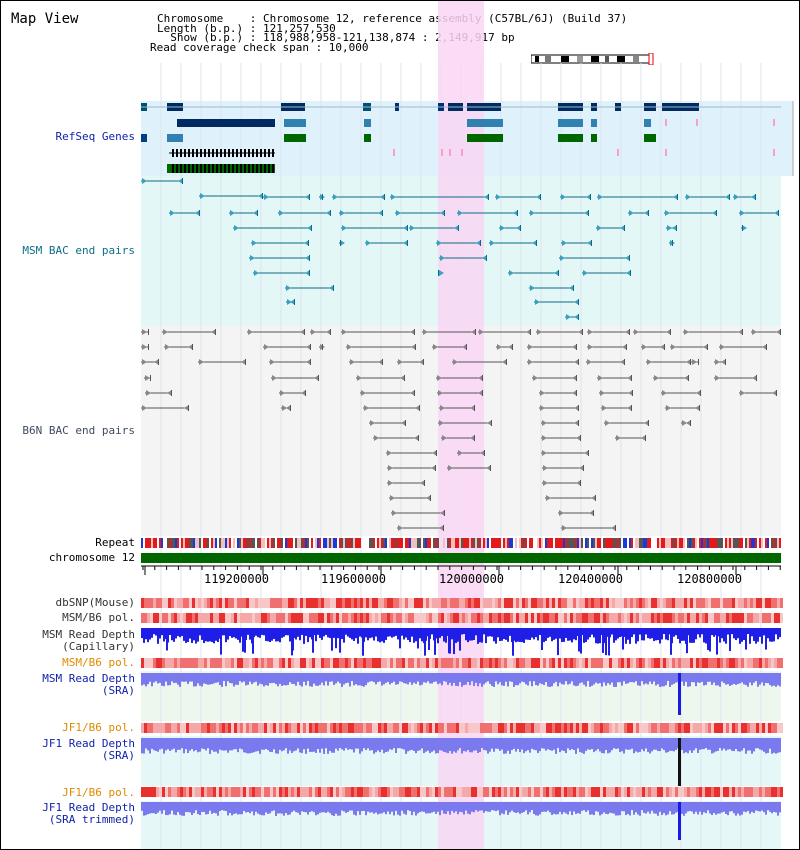 Image resolution: width=800 pixels, height=850 pixels. What do you see at coordinates (98, 617) in the screenshot?
I see `msm-b6-pol-label-1: MSM/B6 pol.` at bounding box center [98, 617].